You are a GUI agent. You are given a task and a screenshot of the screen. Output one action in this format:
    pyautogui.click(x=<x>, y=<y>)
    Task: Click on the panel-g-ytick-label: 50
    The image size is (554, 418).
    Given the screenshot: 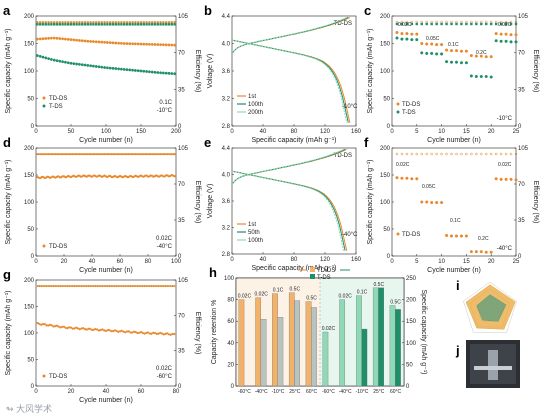 What is the action you would take?
    pyautogui.click(x=30, y=361)
    